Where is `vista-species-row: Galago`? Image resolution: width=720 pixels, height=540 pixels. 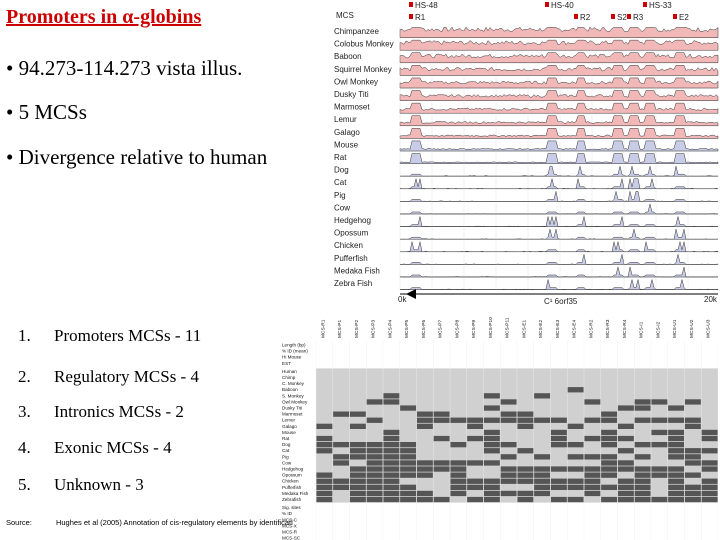
vista-species-row: Galago is located at coordinates (526, 132).